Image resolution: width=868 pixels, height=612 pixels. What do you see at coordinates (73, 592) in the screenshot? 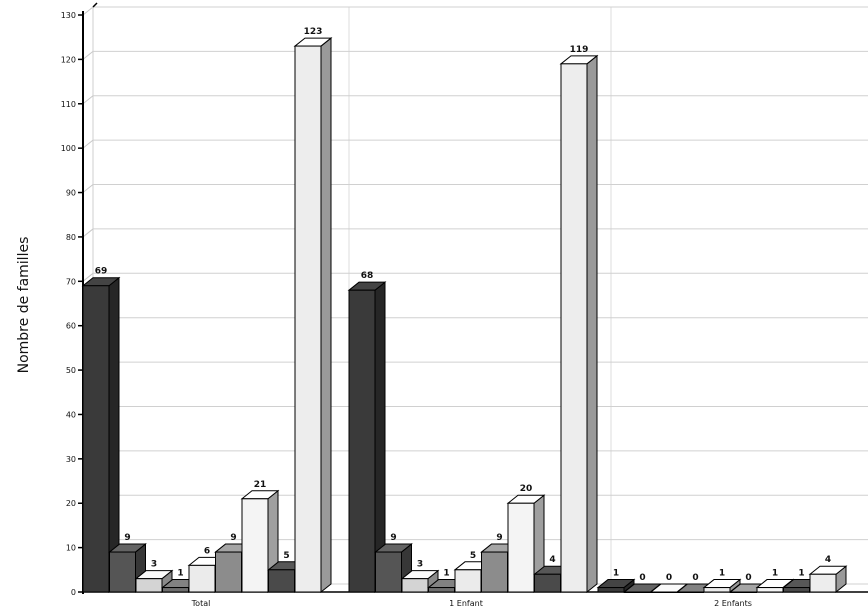
I see `y-tick-label: 0` at bounding box center [73, 592].